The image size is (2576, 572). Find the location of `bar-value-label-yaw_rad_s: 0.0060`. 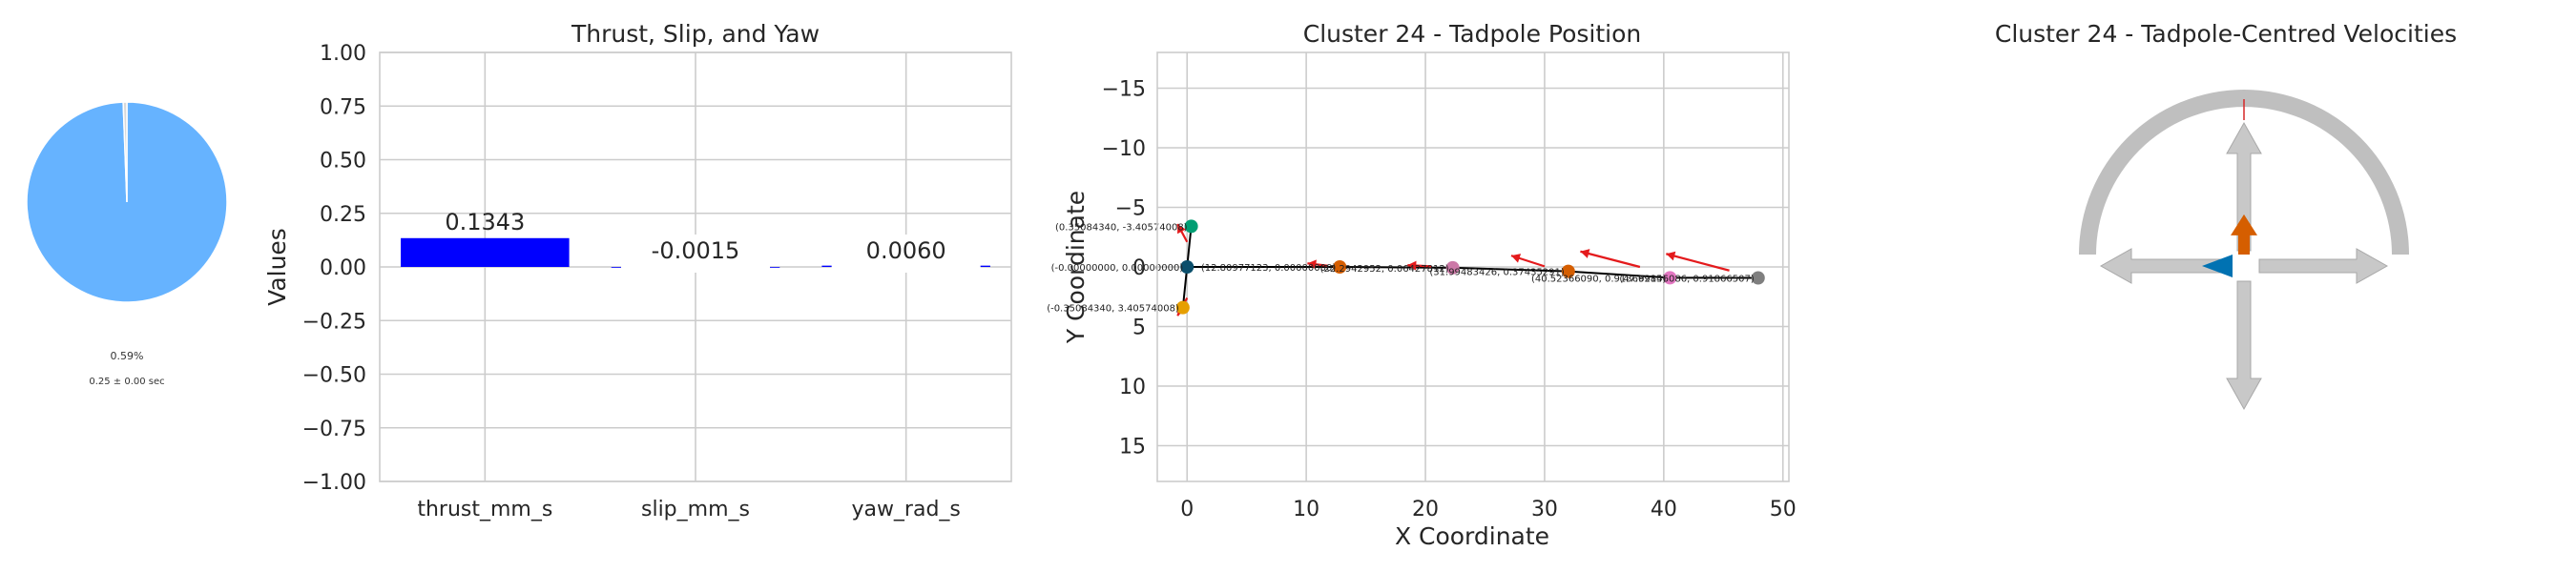

bar-value-label-yaw_rad_s: 0.0060 is located at coordinates (906, 250).